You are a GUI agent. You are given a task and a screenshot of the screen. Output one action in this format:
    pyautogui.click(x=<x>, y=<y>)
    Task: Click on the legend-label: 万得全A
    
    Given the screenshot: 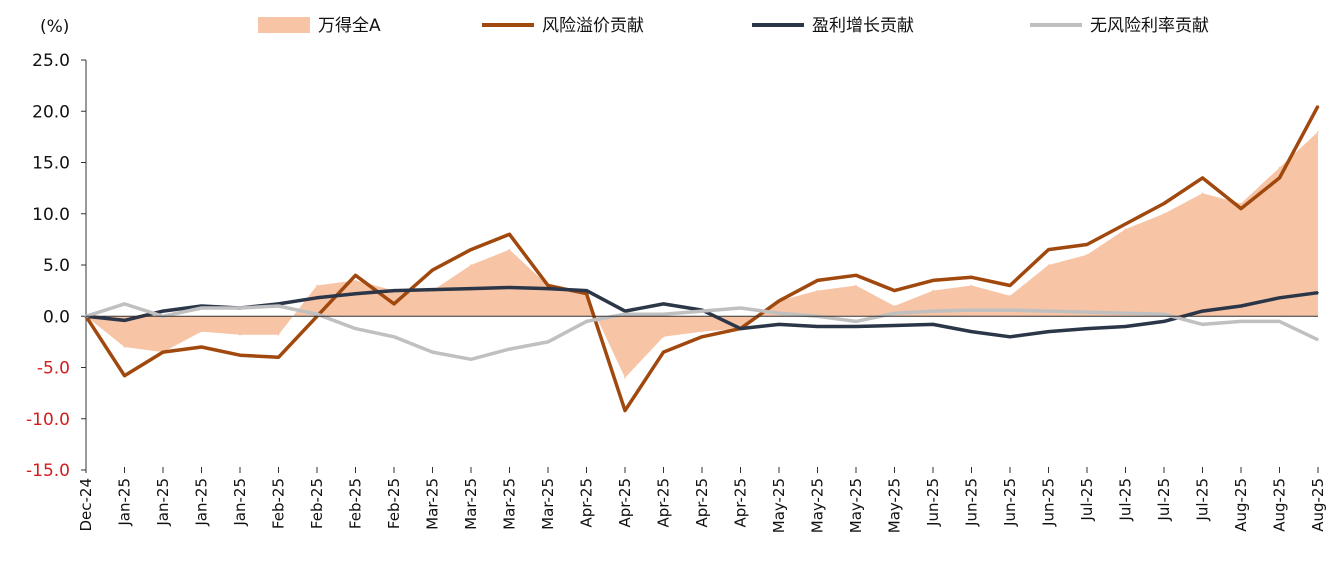 What is the action you would take?
    pyautogui.click(x=349, y=26)
    